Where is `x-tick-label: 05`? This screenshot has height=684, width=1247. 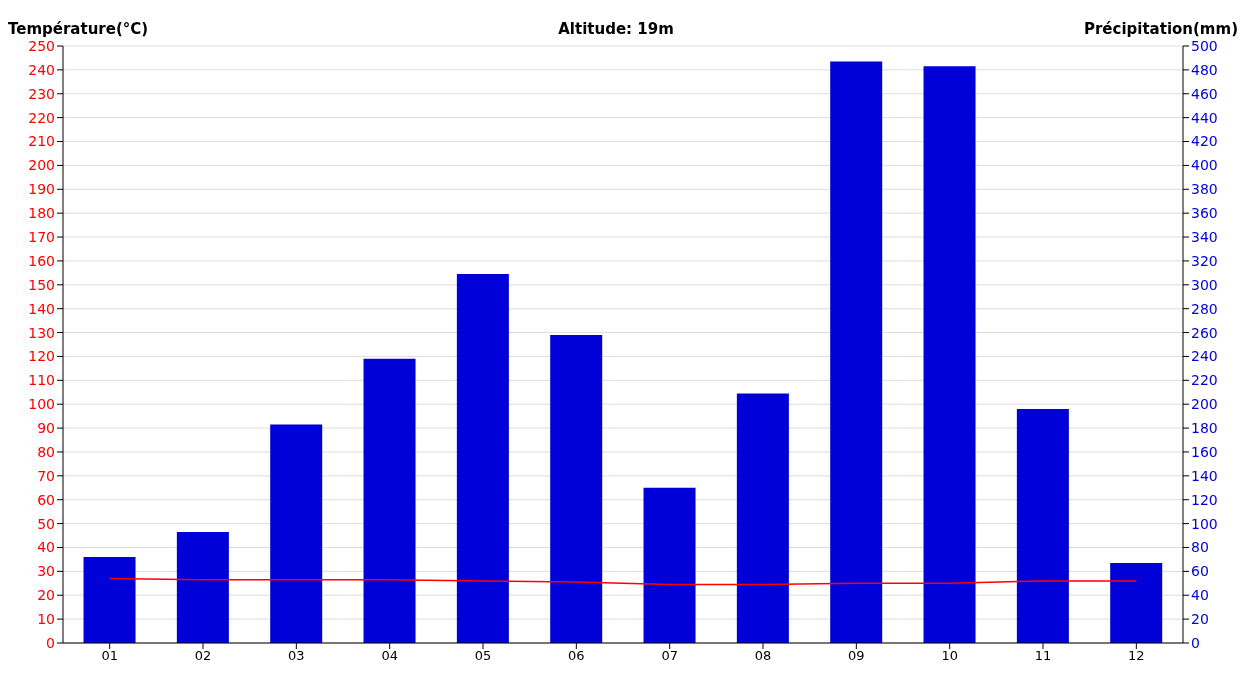 x-tick-label: 05 is located at coordinates (483, 656).